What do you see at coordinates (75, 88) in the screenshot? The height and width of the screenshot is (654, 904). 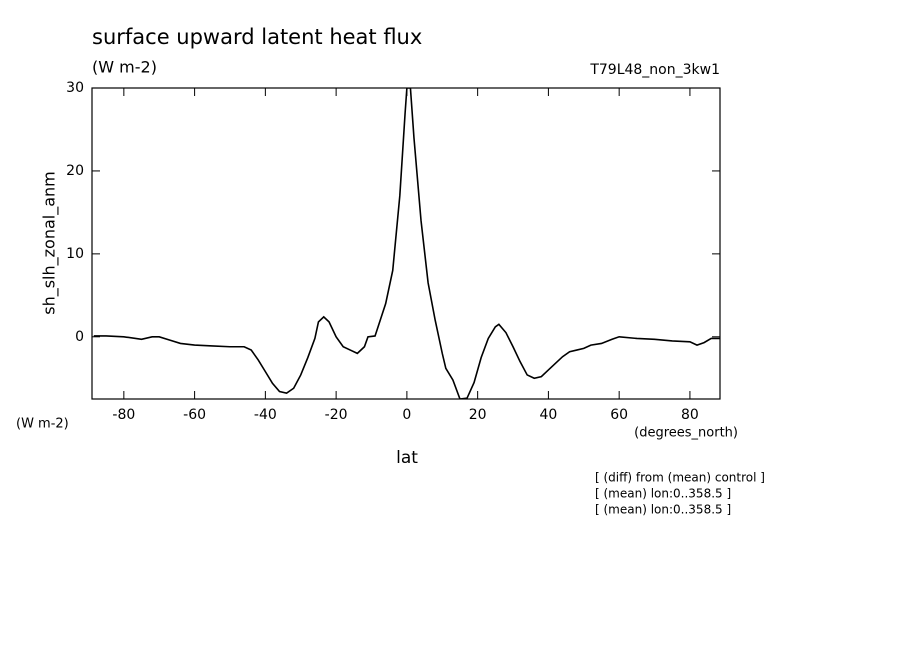 I see `y-tick-label: 30` at bounding box center [75, 88].